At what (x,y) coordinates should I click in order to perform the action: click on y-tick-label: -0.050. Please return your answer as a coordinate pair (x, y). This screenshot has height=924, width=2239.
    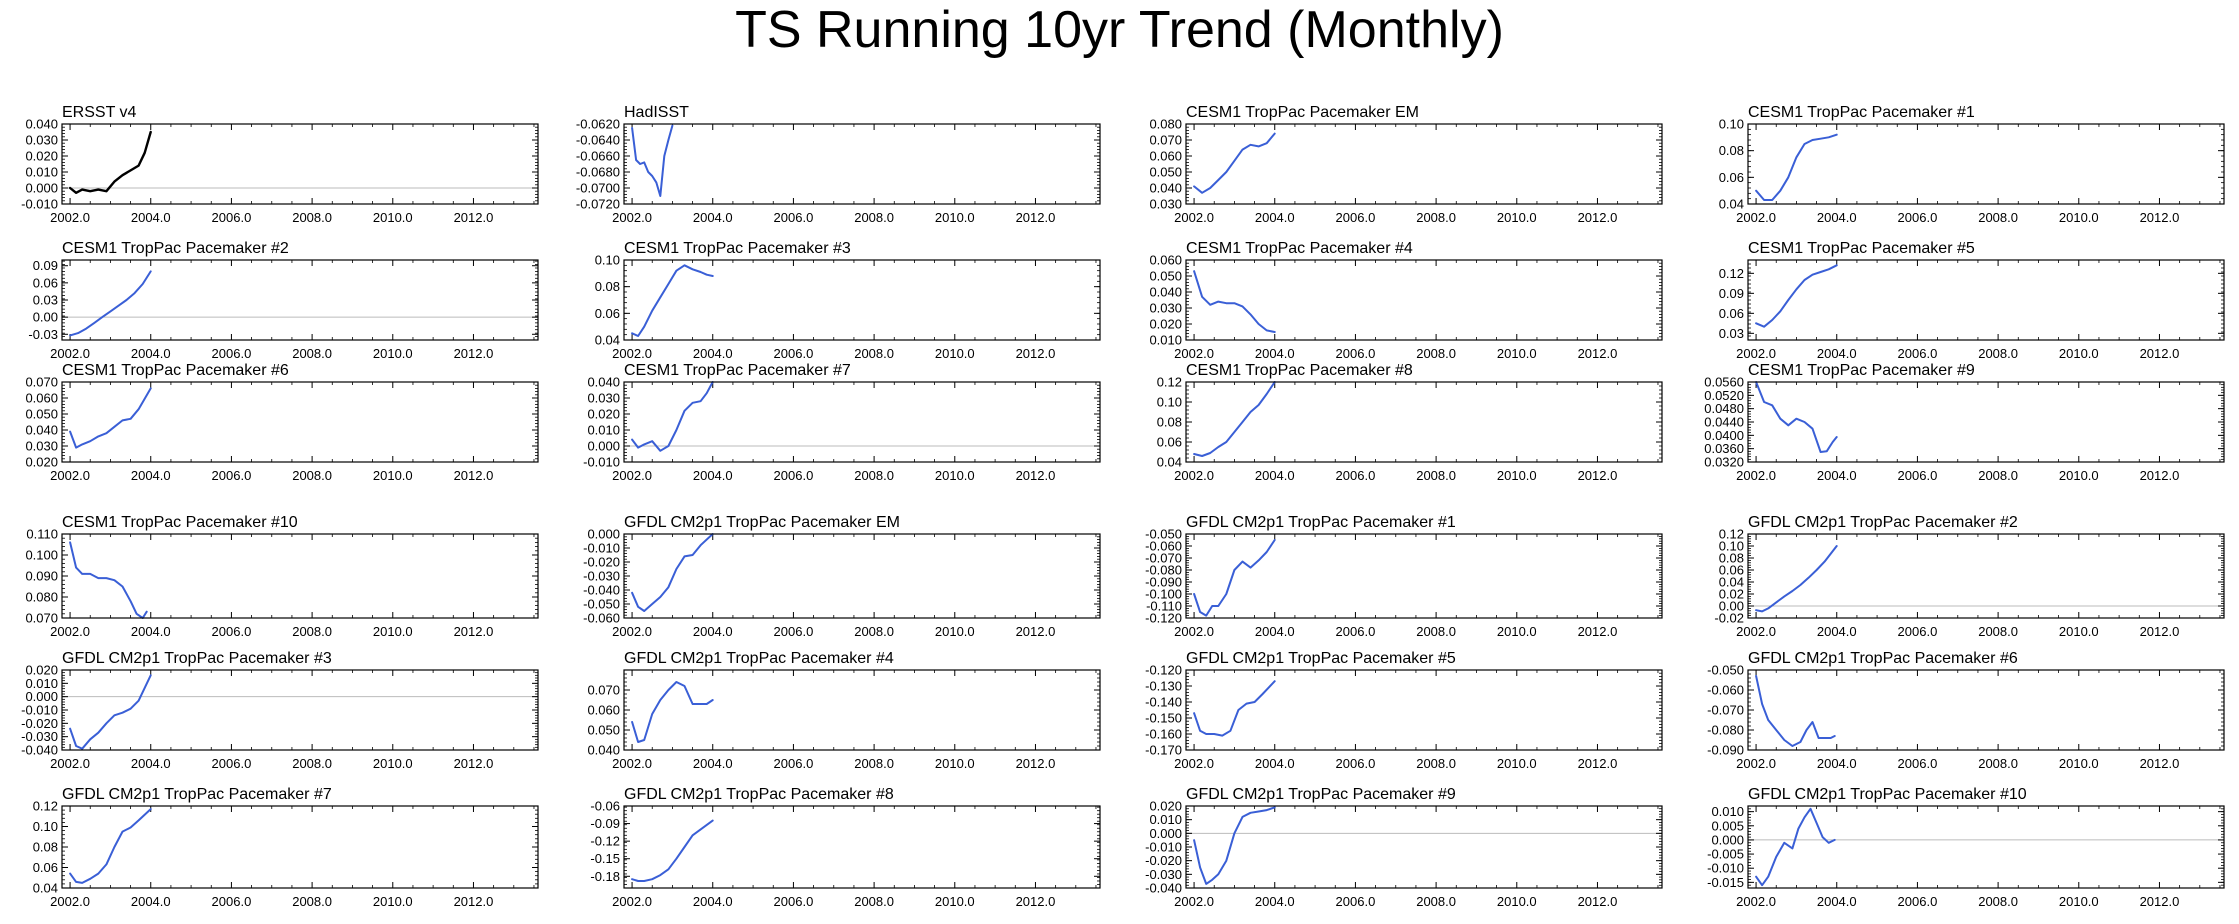
    Looking at the image, I should click on (1725, 670).